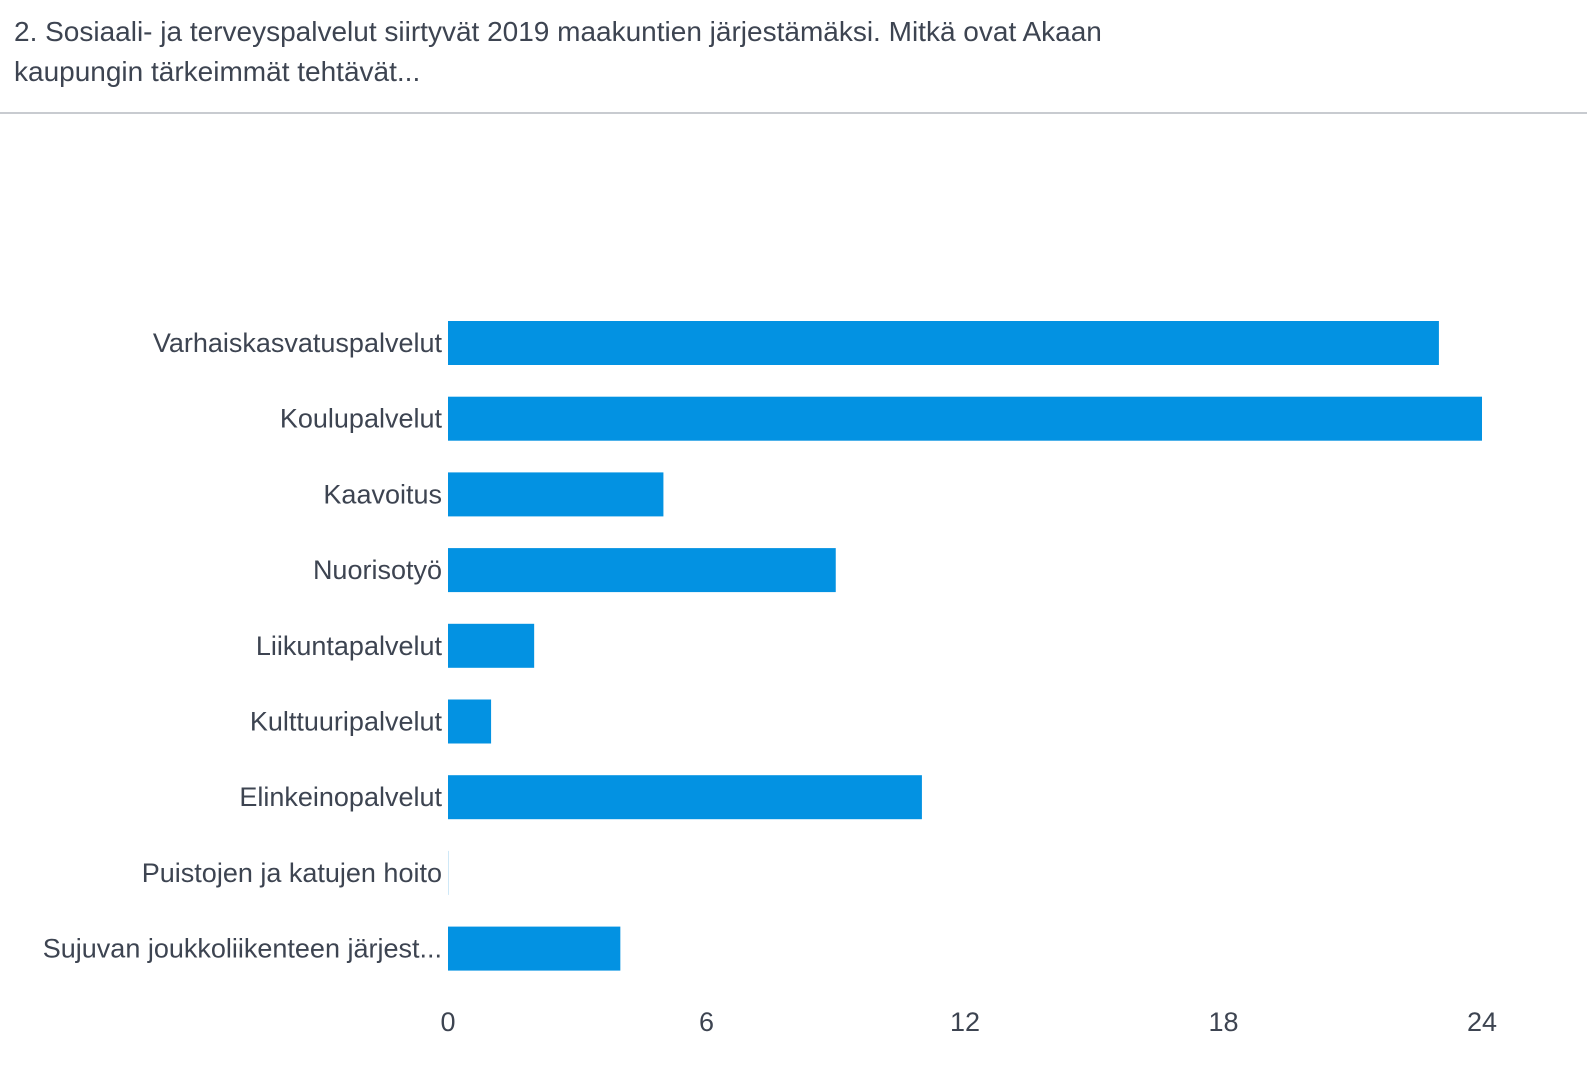  I want to click on category-label-varhaiskasvatuspalvelut: Varhaiskasvatuspalvelut, so click(298, 343).